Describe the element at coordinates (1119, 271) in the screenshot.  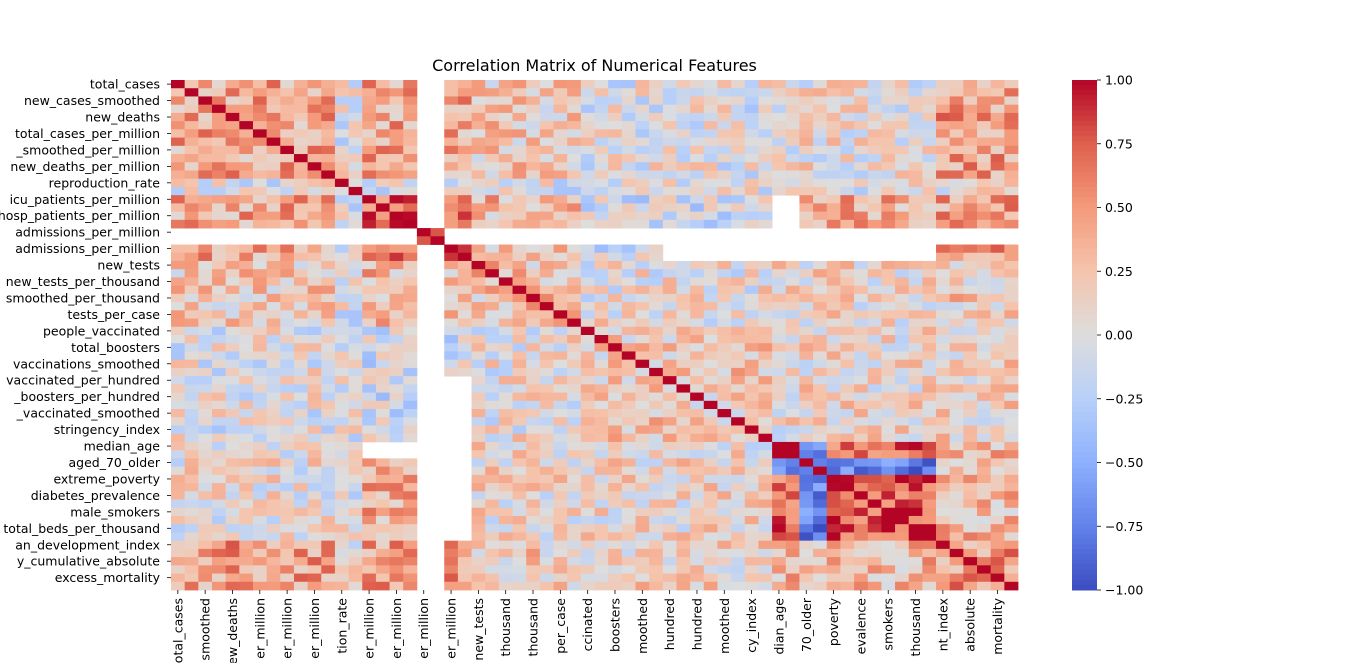
I see `colorbar-tick-label: 0.25` at that location.